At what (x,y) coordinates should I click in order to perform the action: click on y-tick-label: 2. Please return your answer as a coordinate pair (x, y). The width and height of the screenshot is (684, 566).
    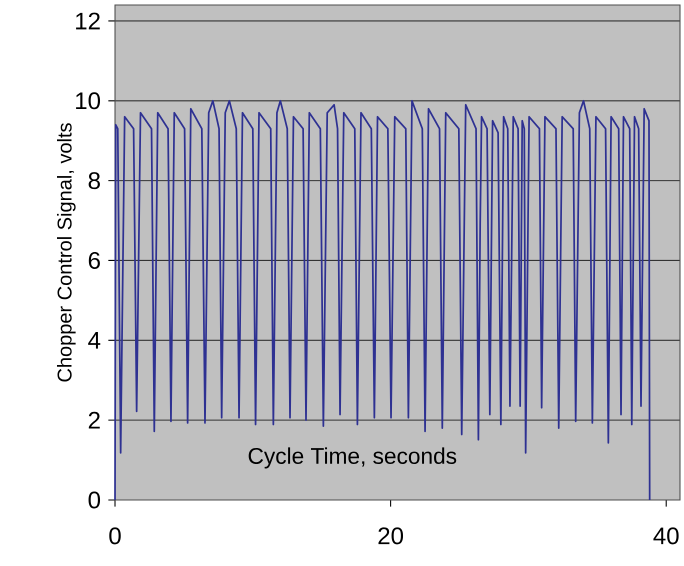
    Looking at the image, I should click on (94, 420).